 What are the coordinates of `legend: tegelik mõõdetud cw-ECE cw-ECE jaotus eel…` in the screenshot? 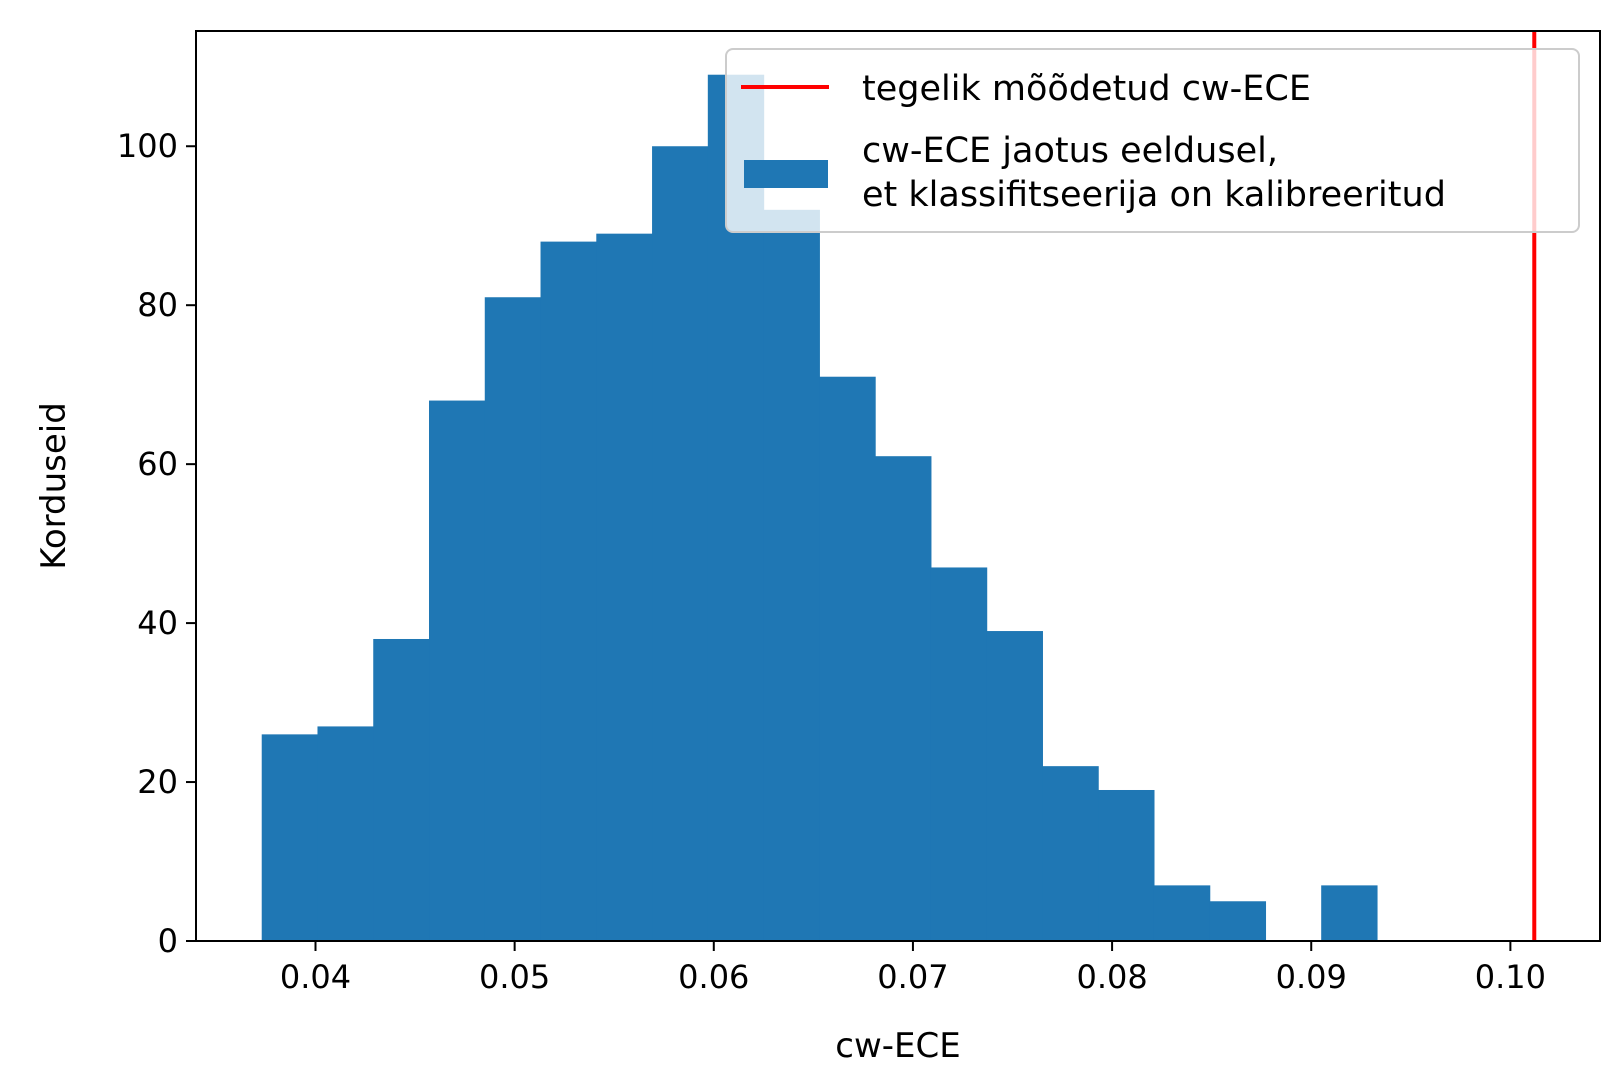 It's located at (1152, 140).